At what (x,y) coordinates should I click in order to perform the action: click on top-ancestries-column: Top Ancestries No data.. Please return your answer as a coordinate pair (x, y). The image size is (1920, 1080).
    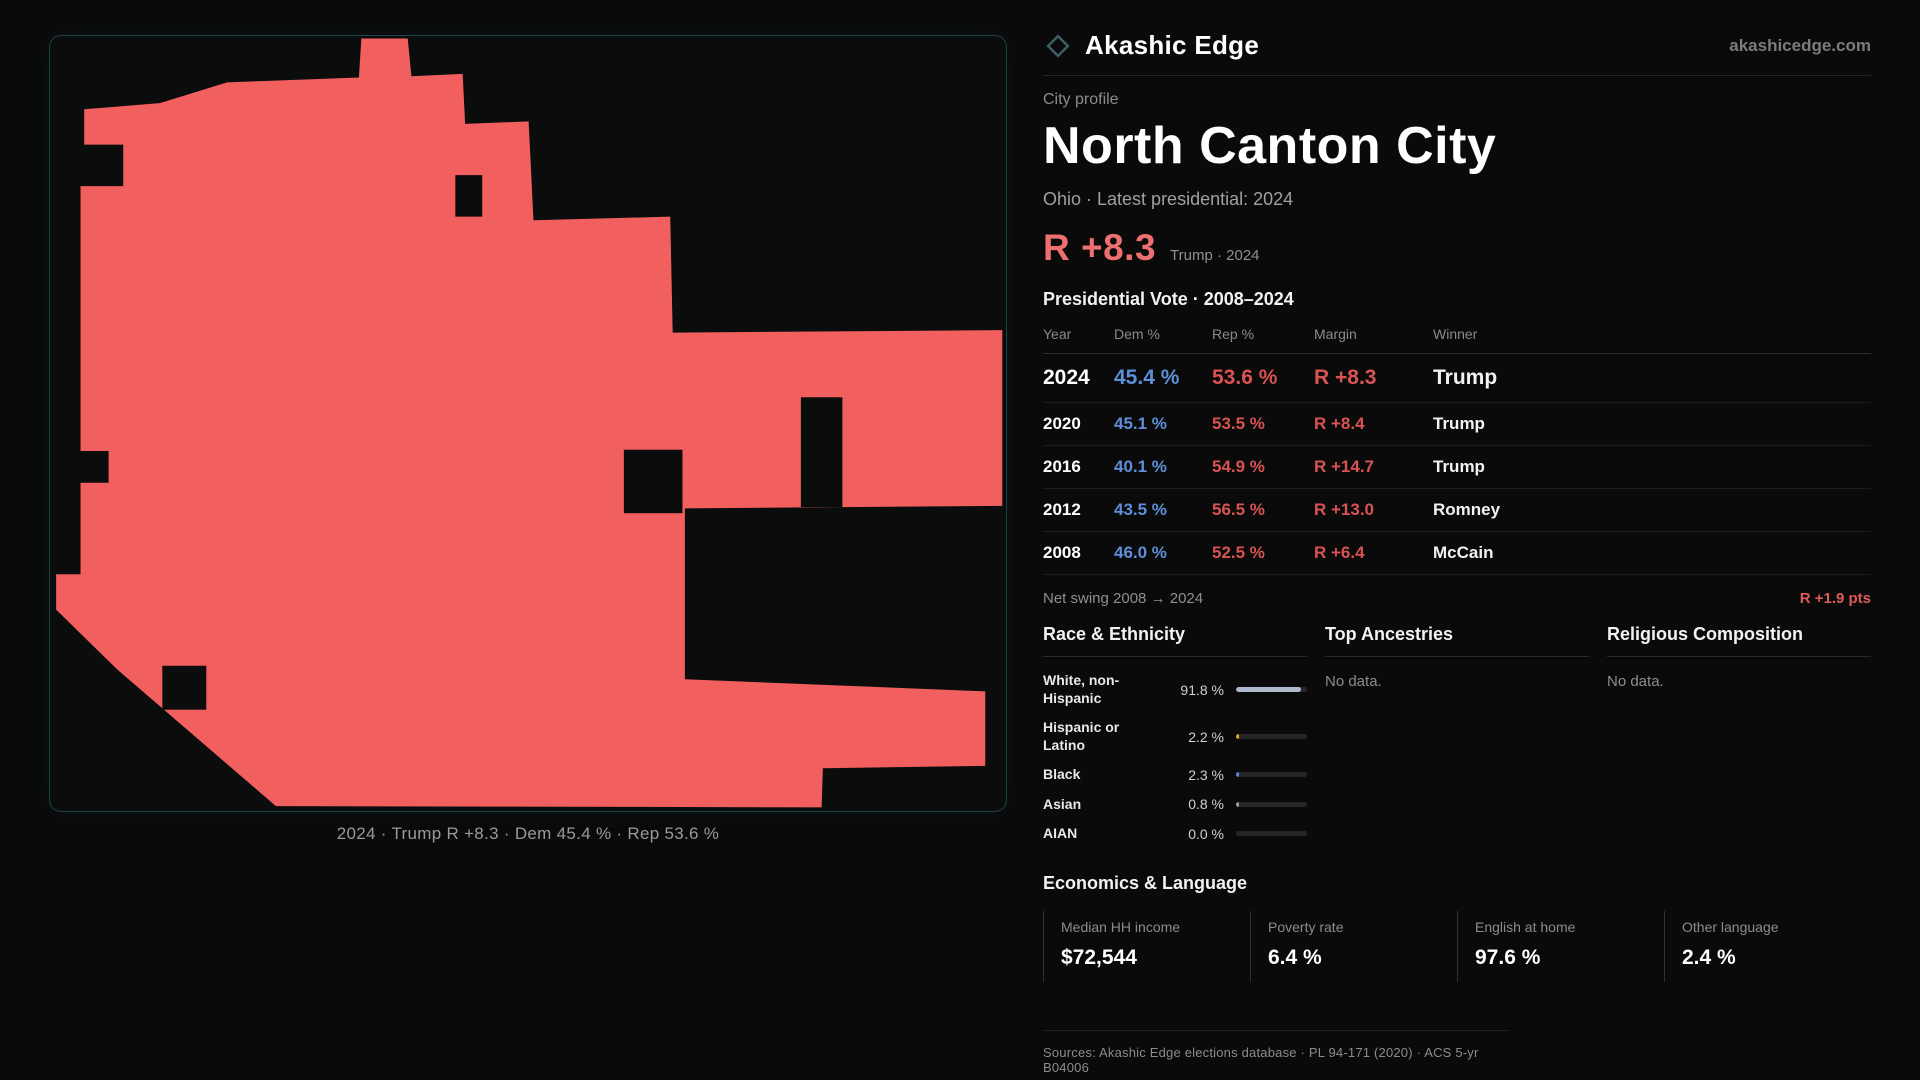
    Looking at the image, I should click on (1457, 736).